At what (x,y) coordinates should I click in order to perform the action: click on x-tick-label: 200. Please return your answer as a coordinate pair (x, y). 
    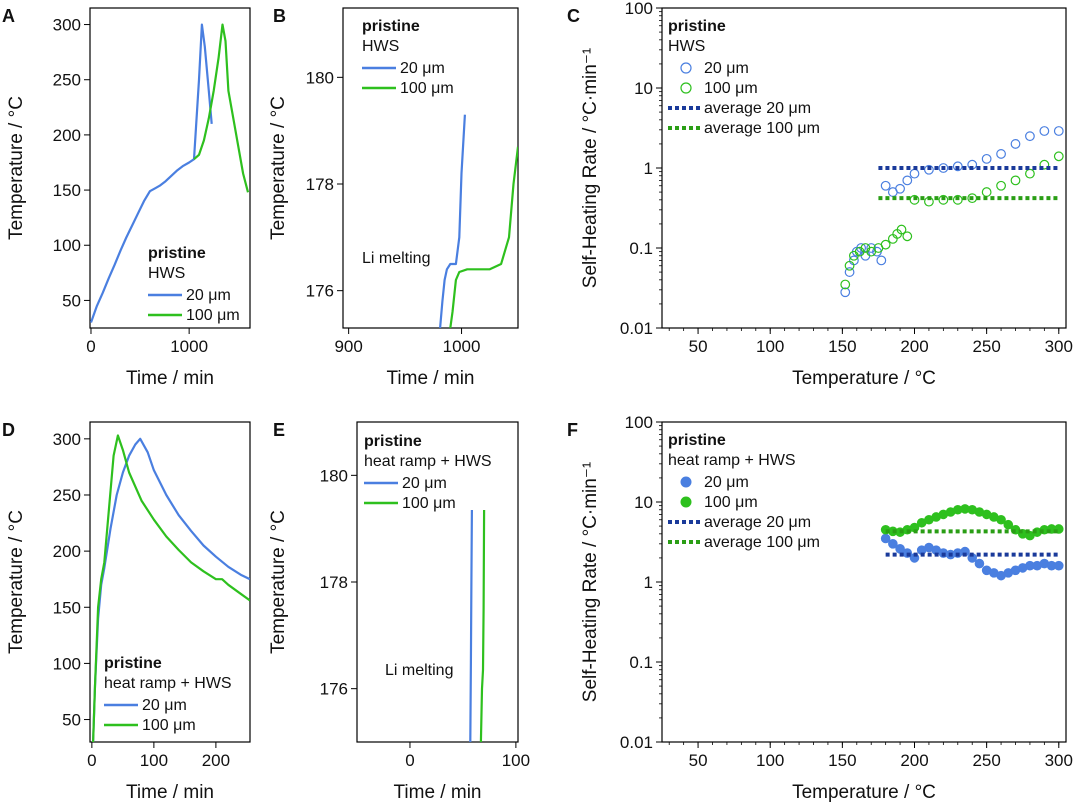
    Looking at the image, I should click on (914, 760).